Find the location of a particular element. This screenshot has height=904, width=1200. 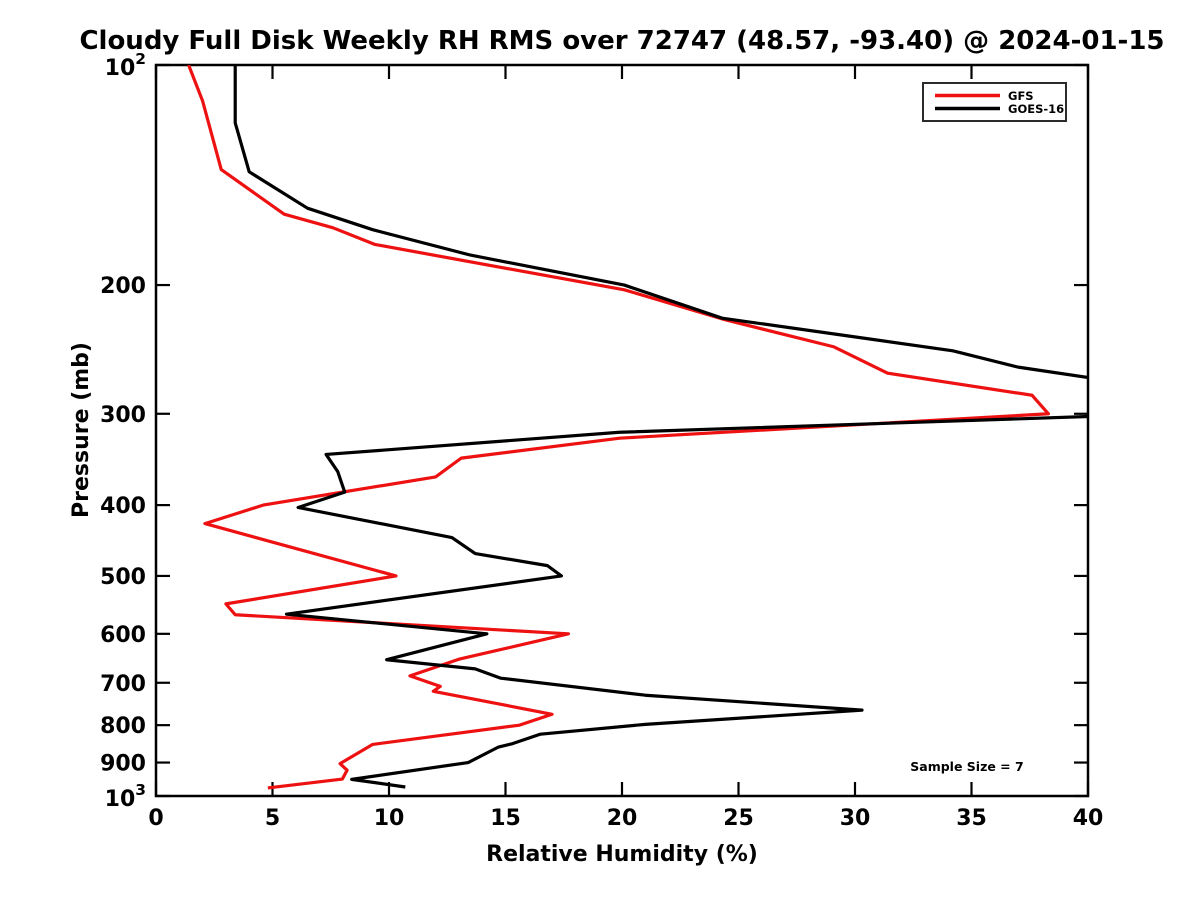

x-tick-label: 15 is located at coordinates (505, 818).